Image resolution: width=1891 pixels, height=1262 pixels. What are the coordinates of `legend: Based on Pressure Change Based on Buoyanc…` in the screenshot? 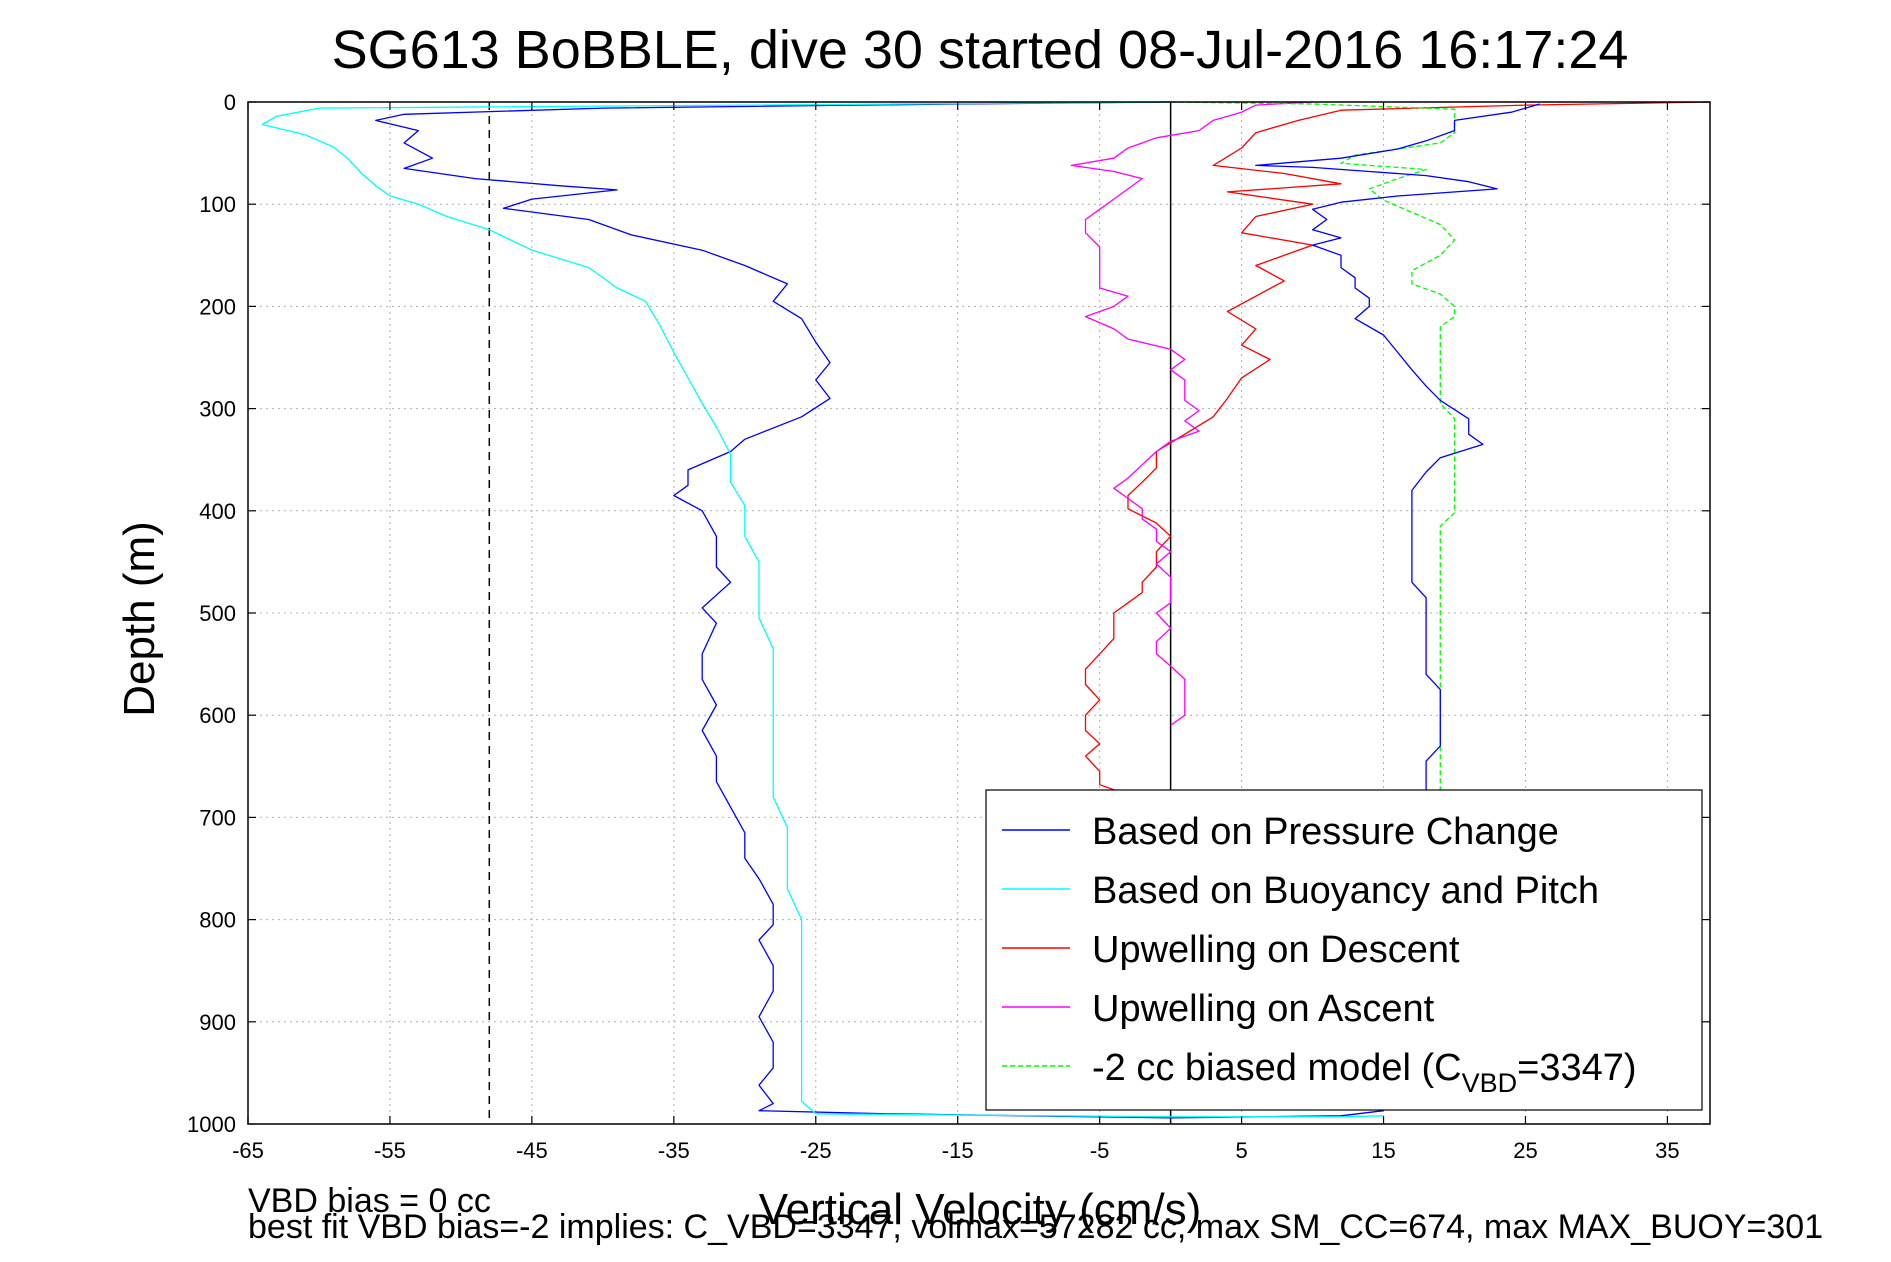 It's located at (1344, 950).